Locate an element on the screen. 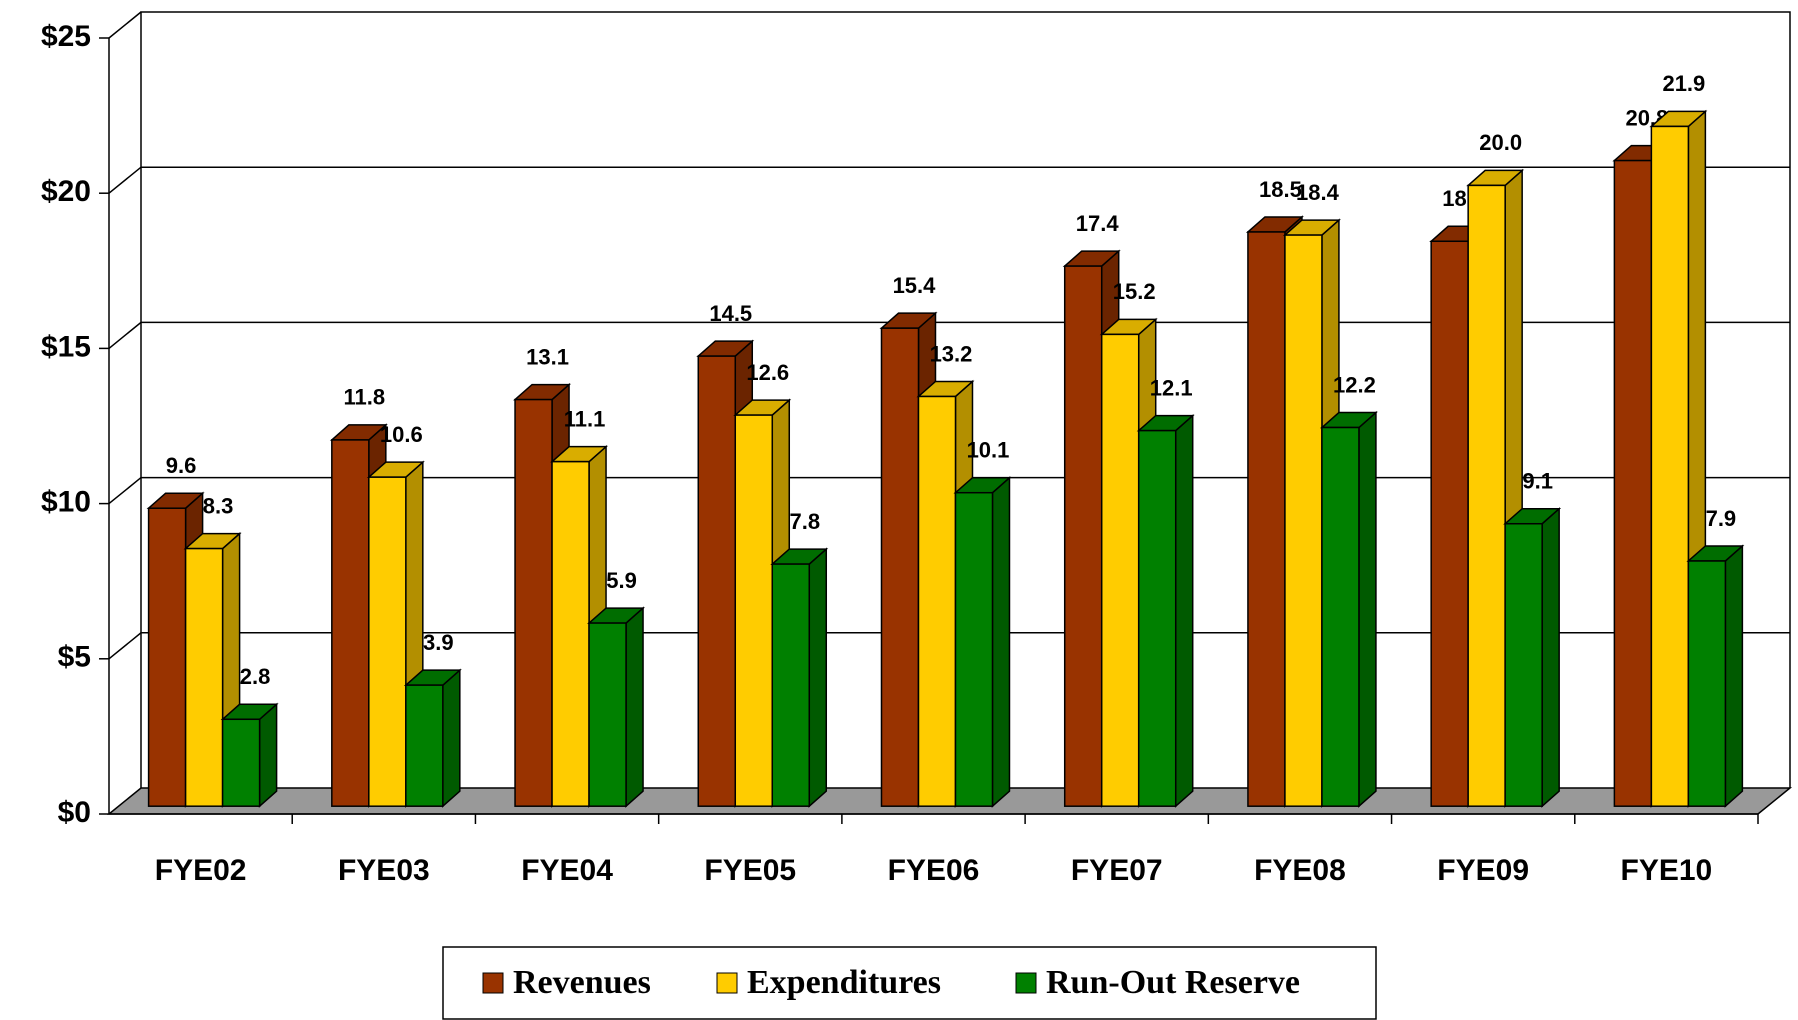  legend-label: Expenditures is located at coordinates (844, 982).